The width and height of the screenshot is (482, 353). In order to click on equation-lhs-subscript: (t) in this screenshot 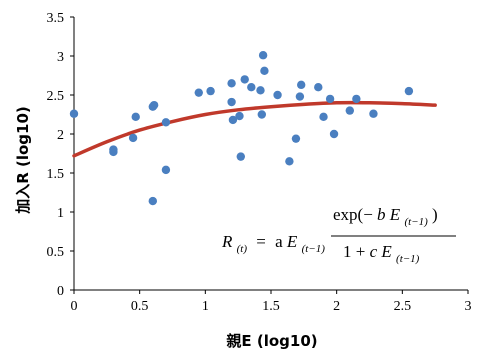, I will do `click(242, 249)`.